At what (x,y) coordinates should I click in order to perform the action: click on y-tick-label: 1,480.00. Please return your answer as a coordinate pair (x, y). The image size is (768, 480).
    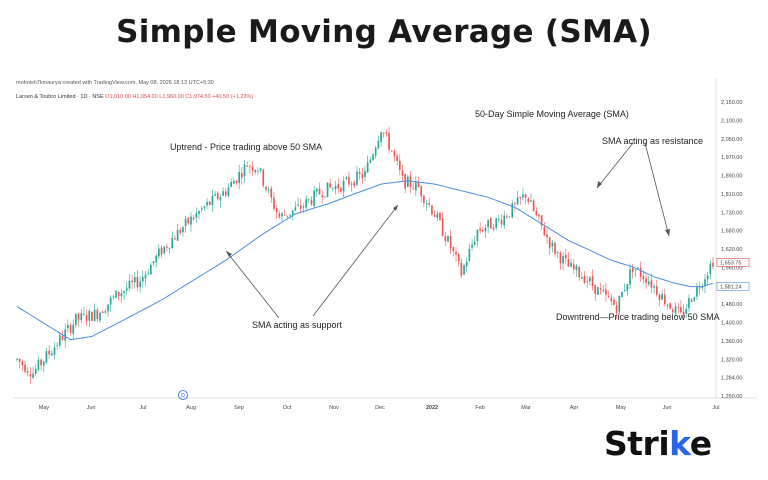
    Looking at the image, I should click on (731, 305).